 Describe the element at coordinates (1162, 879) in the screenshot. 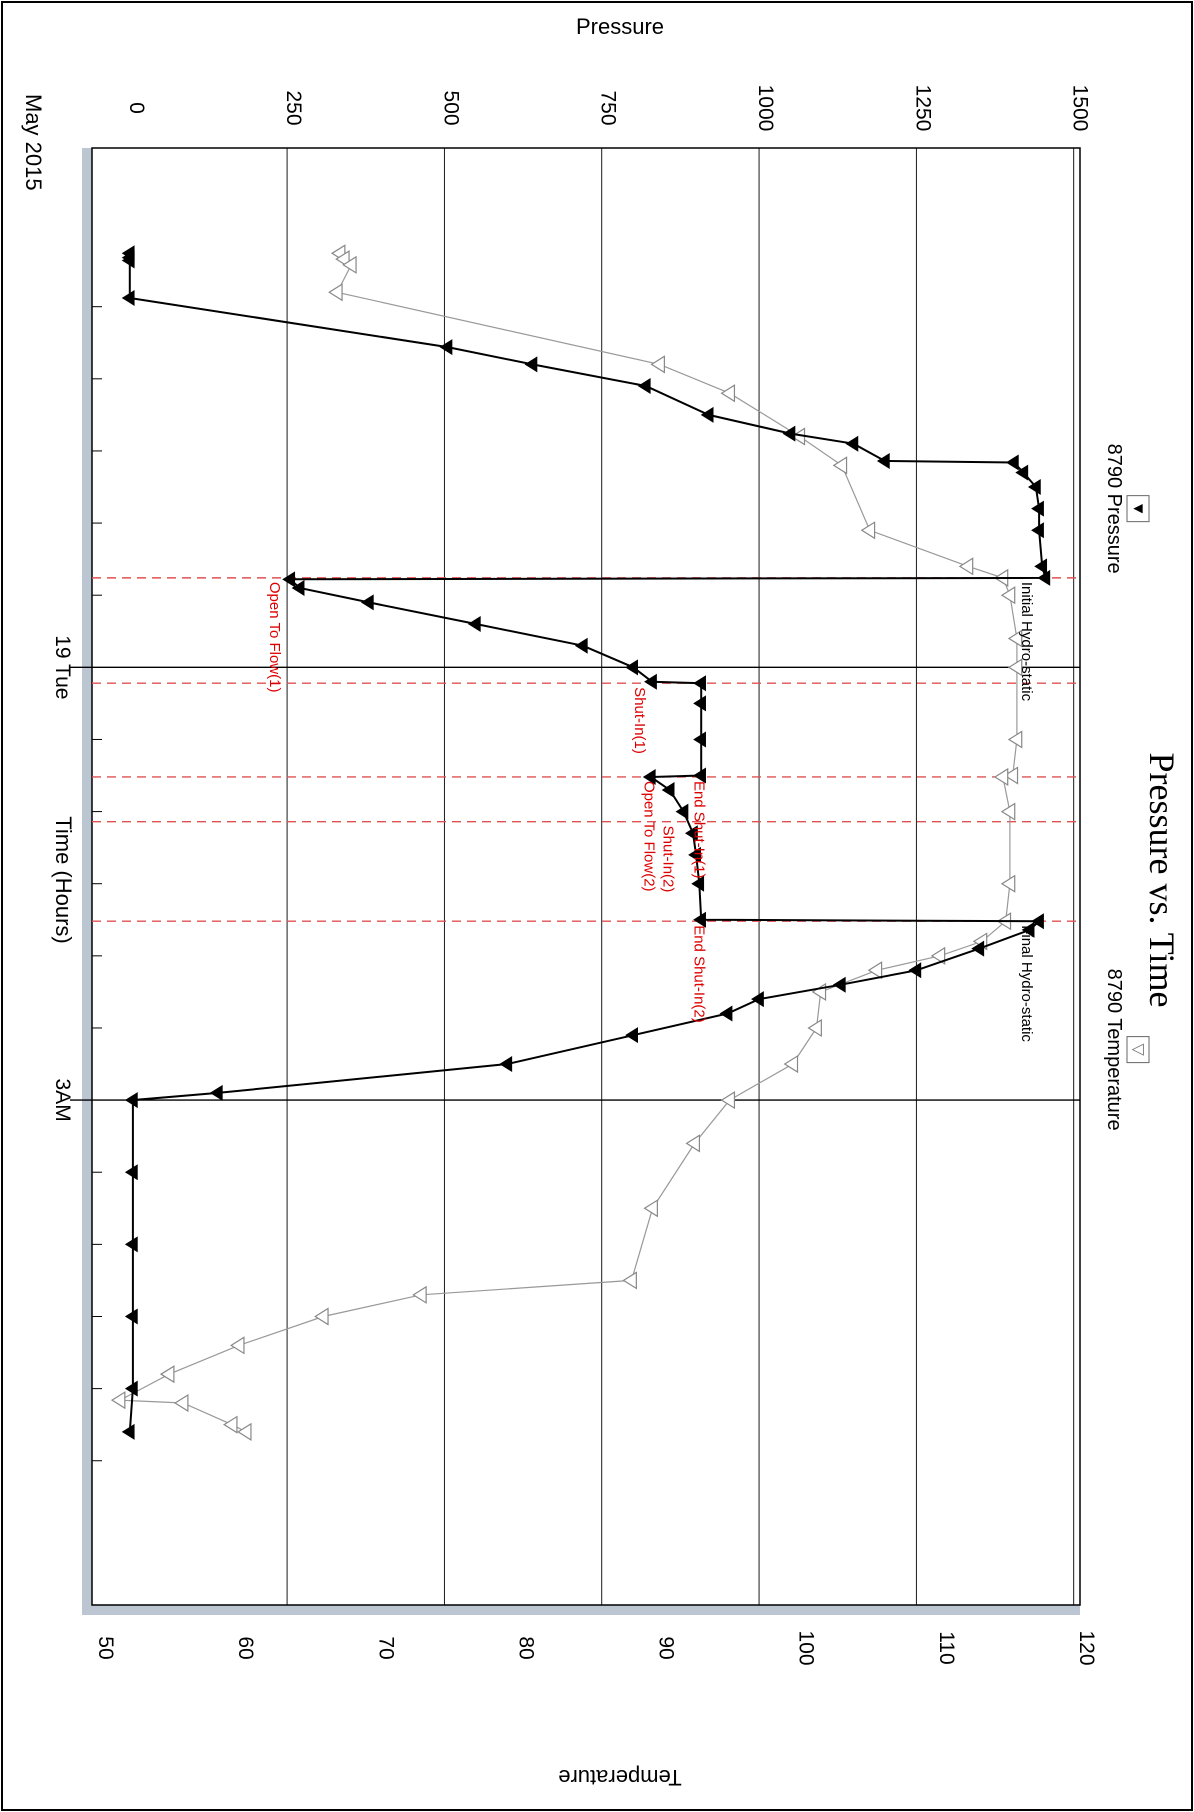

I see `chart-title: Pressure vs. Time` at that location.